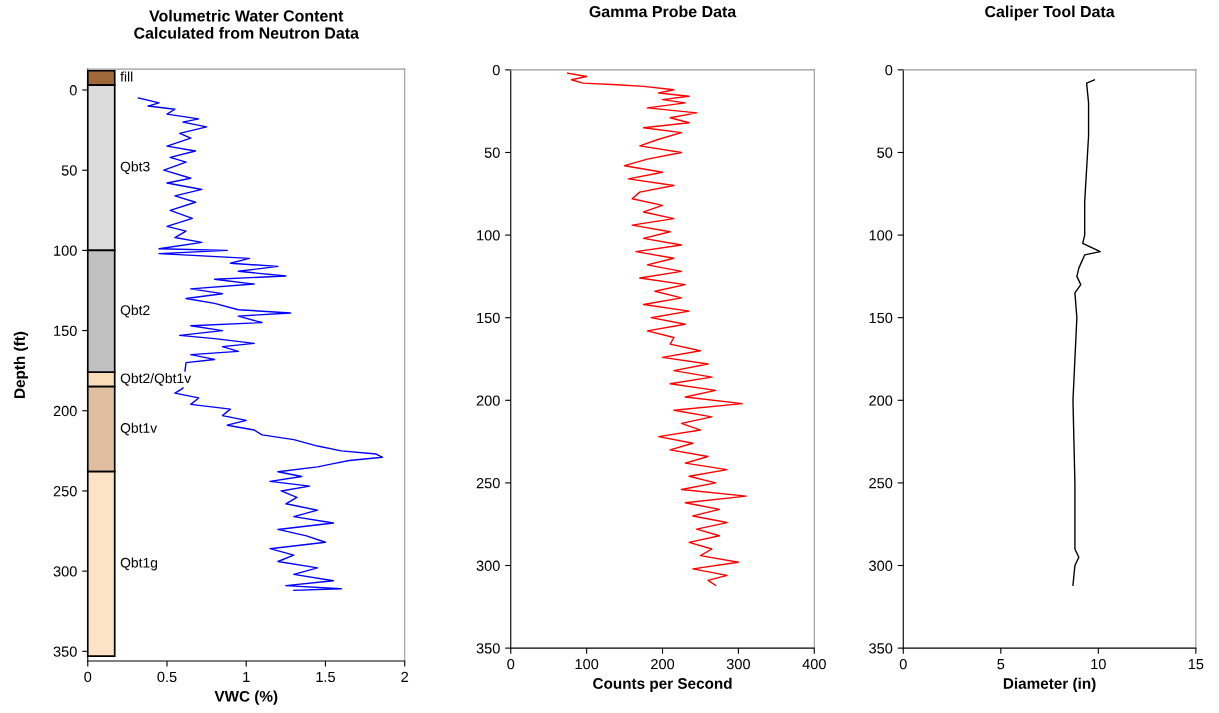  I want to click on x-tick-label: 1.5, so click(325, 677).